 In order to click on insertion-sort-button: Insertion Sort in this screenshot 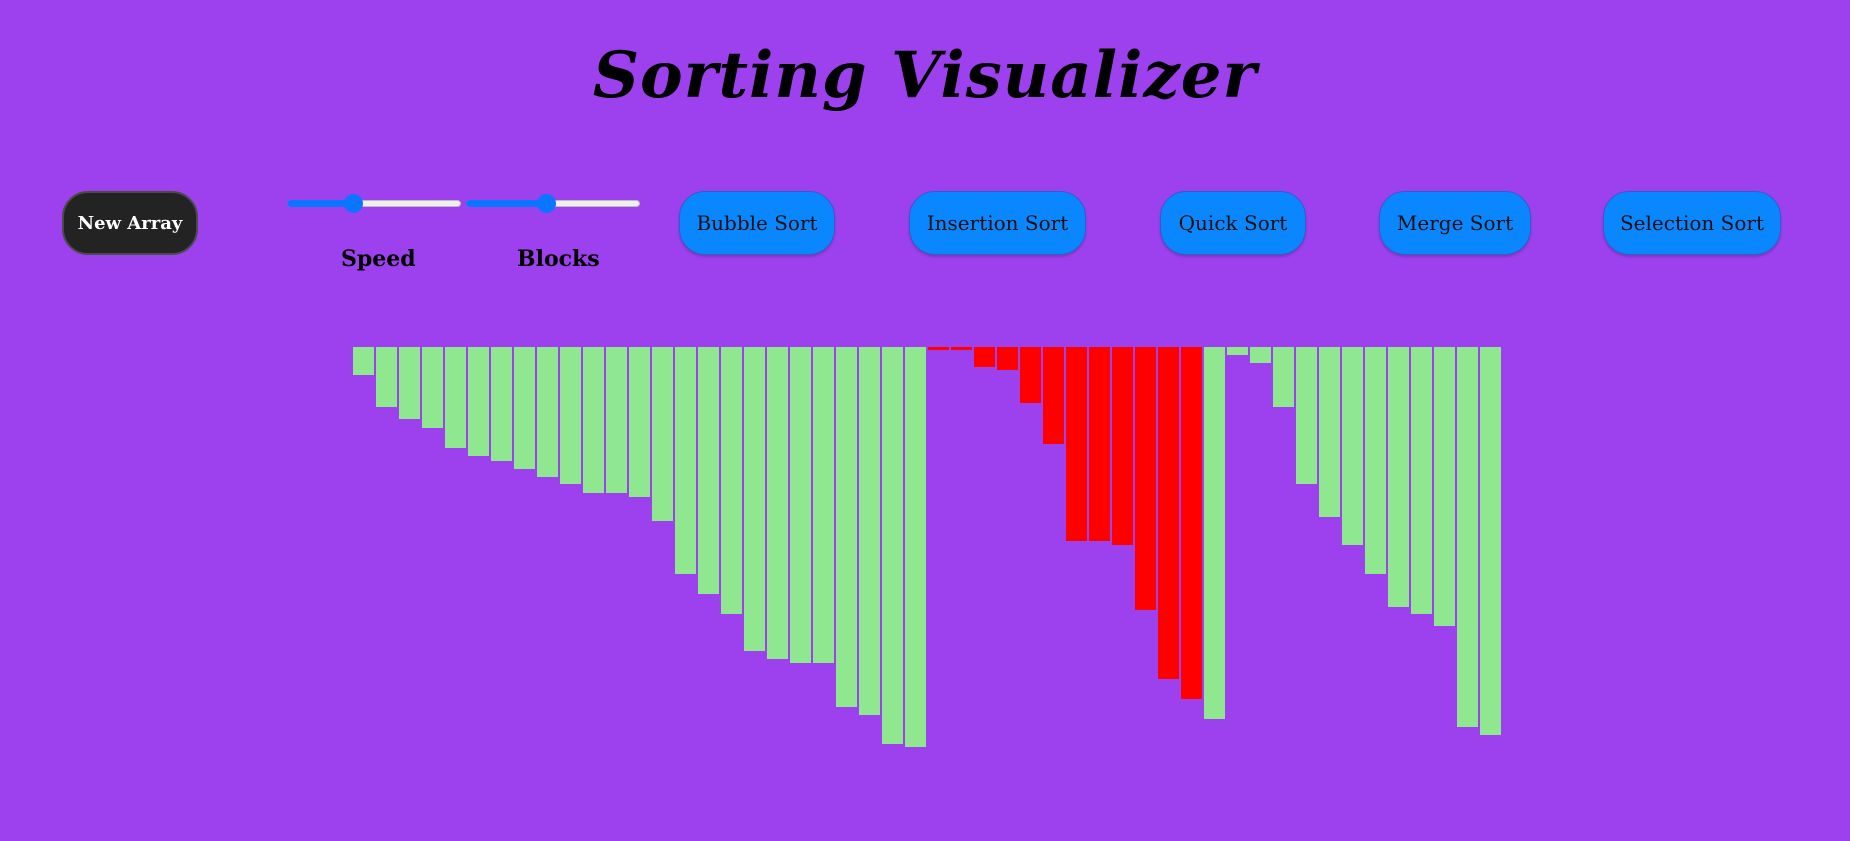, I will do `click(997, 223)`.